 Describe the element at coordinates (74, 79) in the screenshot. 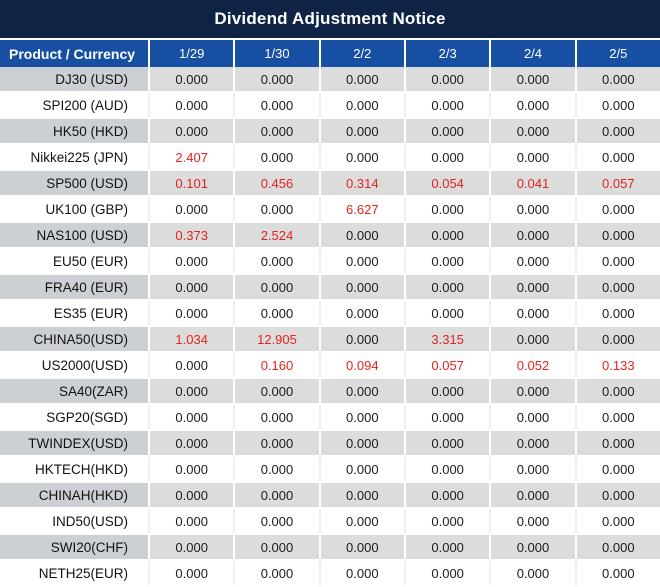

I see `product-cell: DJ30 (USD)` at that location.